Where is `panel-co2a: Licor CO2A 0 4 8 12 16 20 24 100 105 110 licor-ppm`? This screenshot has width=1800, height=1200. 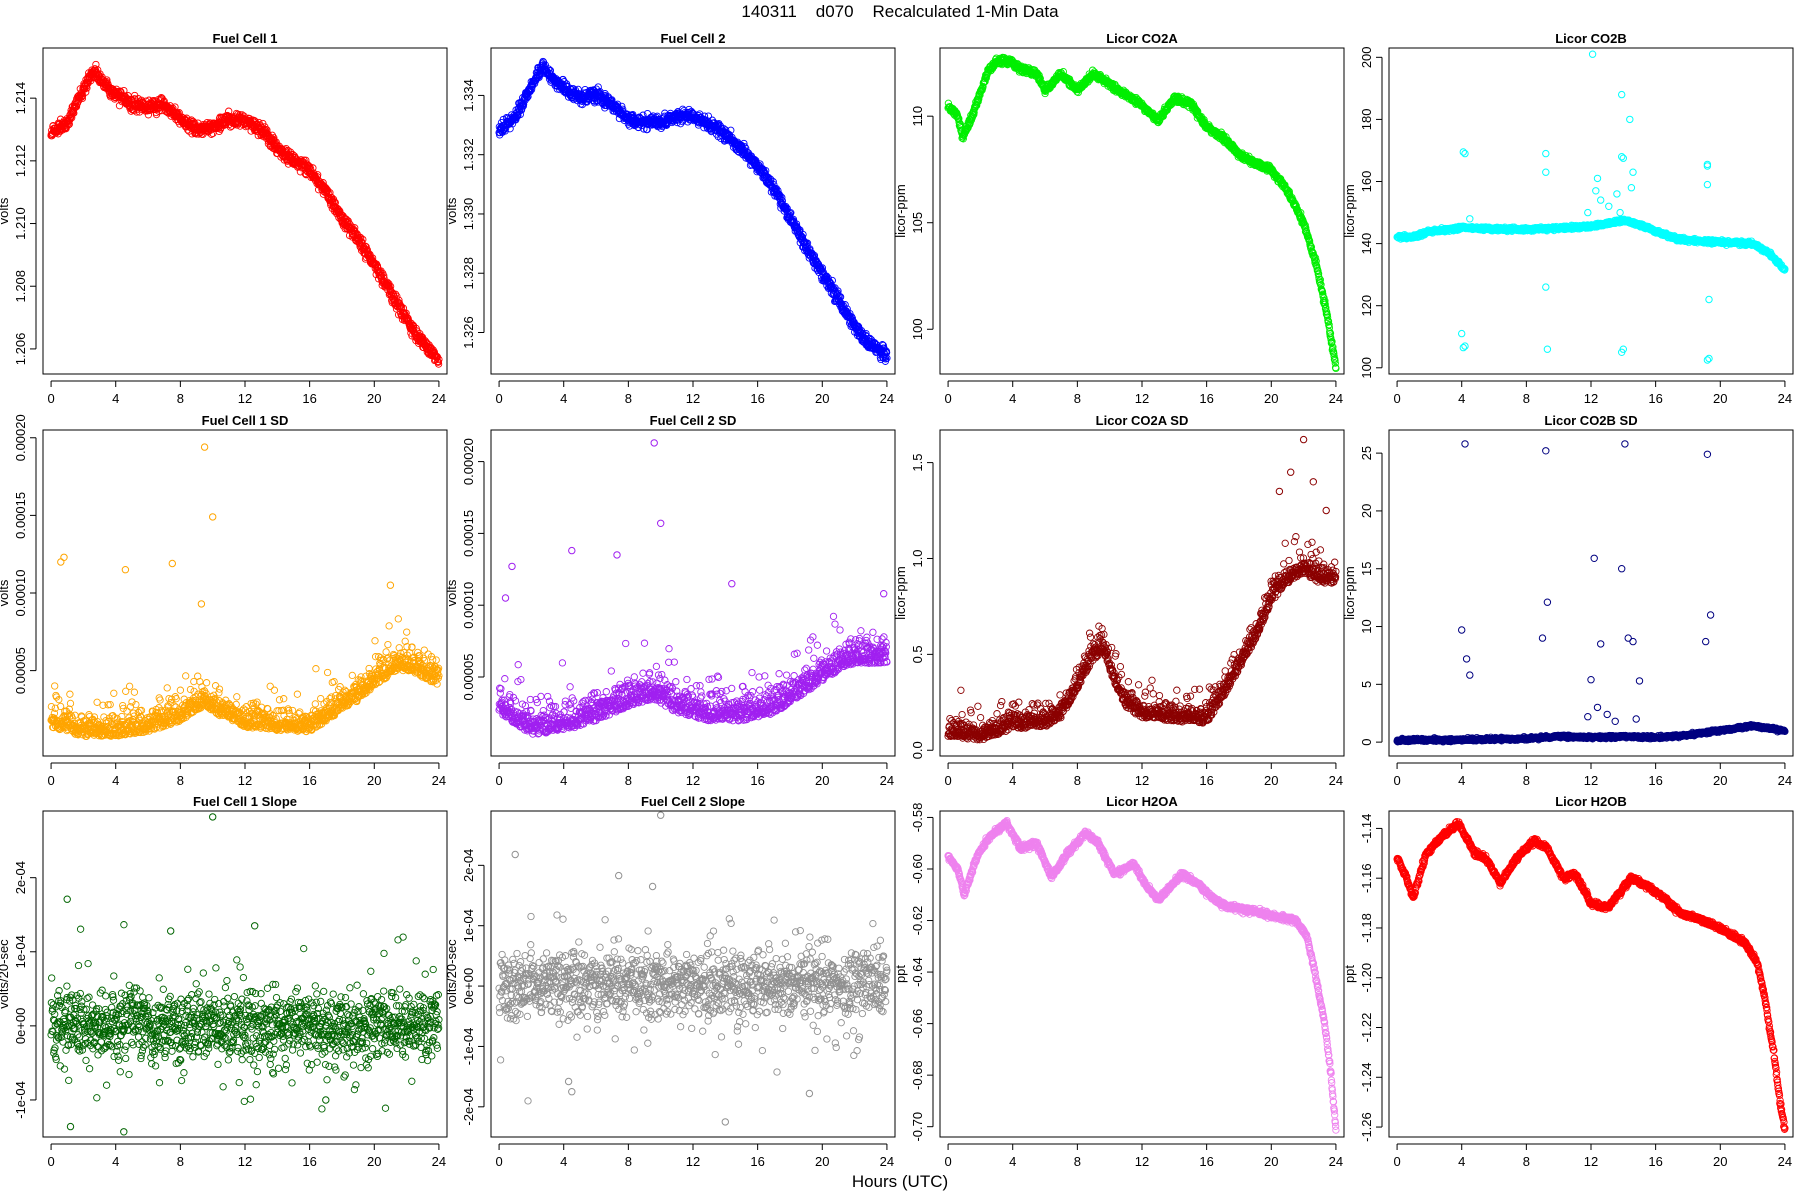 panel-co2a: Licor CO2A 0 4 8 12 16 20 24 100 105 110 licor-ppm is located at coordinates (1119, 218).